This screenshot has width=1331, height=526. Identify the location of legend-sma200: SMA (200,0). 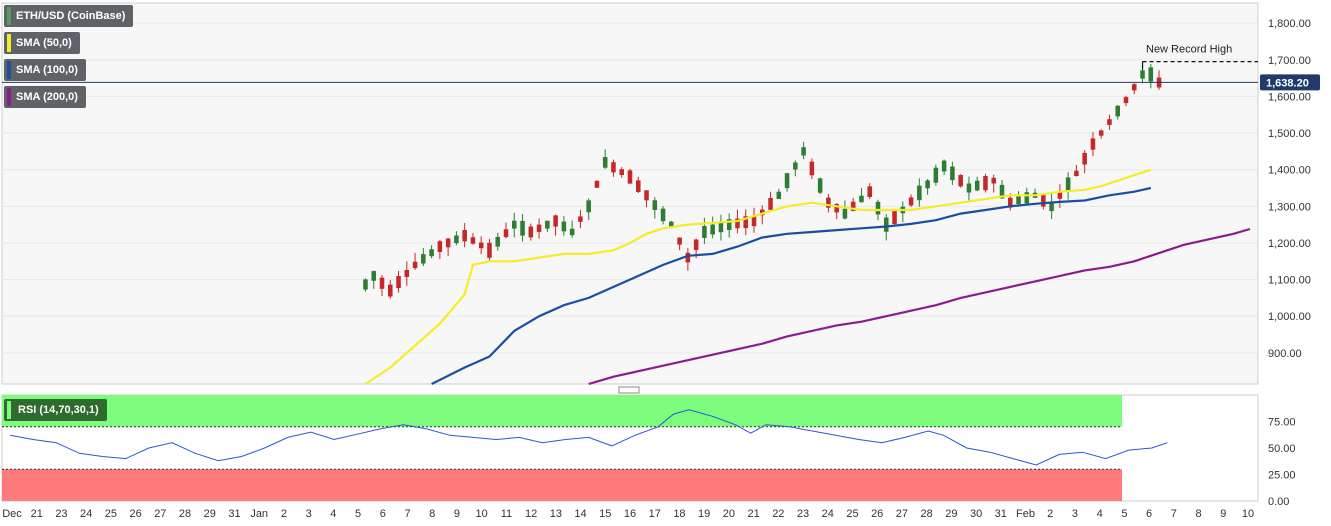
(45, 97).